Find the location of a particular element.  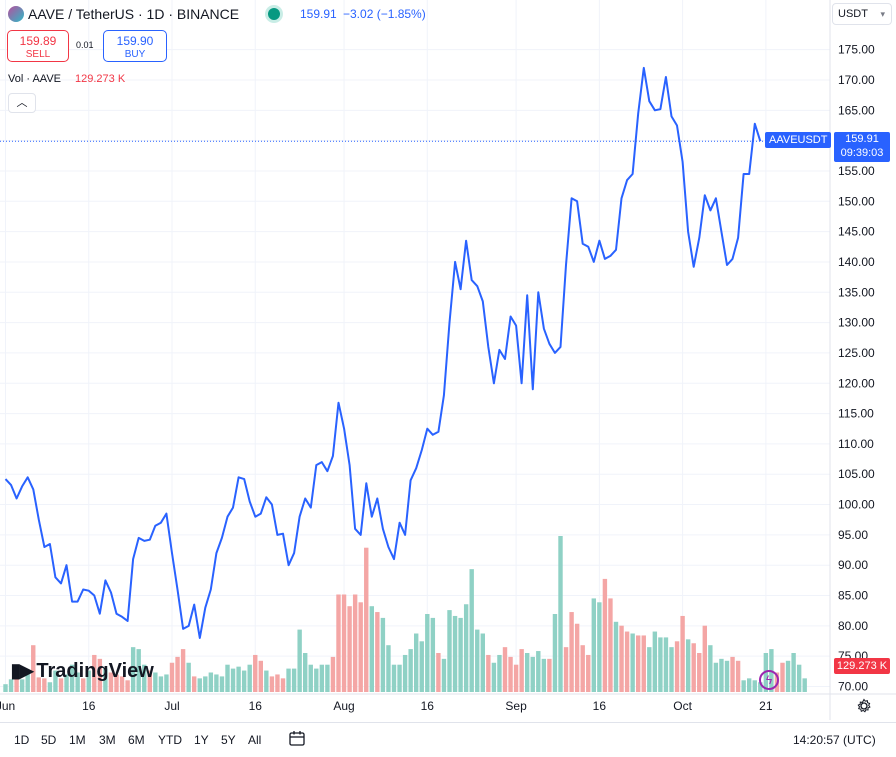

y-tick-label: 155.00 is located at coordinates (856, 171).